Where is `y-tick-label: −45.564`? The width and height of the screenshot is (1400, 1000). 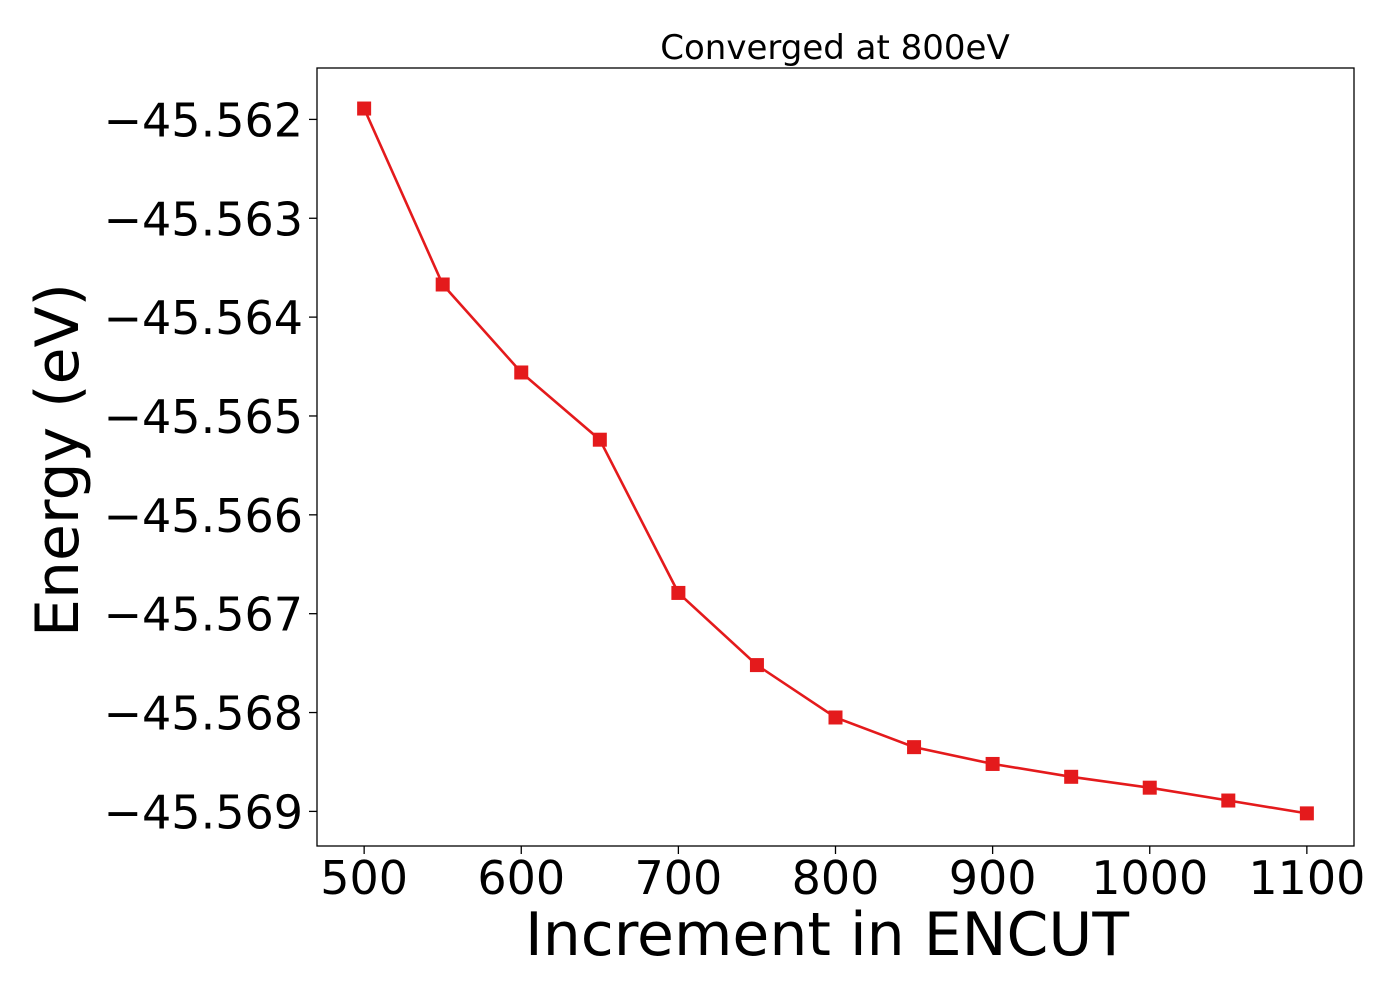
y-tick-label: −45.564 is located at coordinates (204, 318).